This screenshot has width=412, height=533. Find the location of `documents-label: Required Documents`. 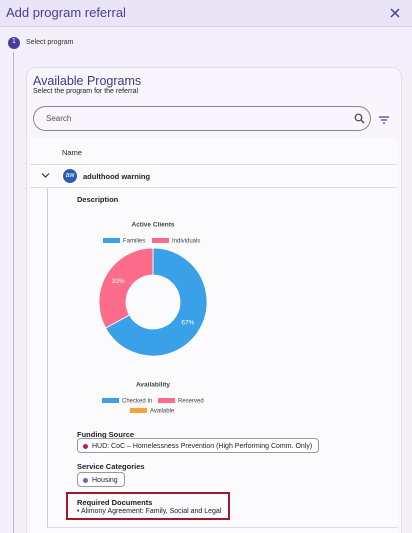

documents-label: Required Documents is located at coordinates (115, 502).